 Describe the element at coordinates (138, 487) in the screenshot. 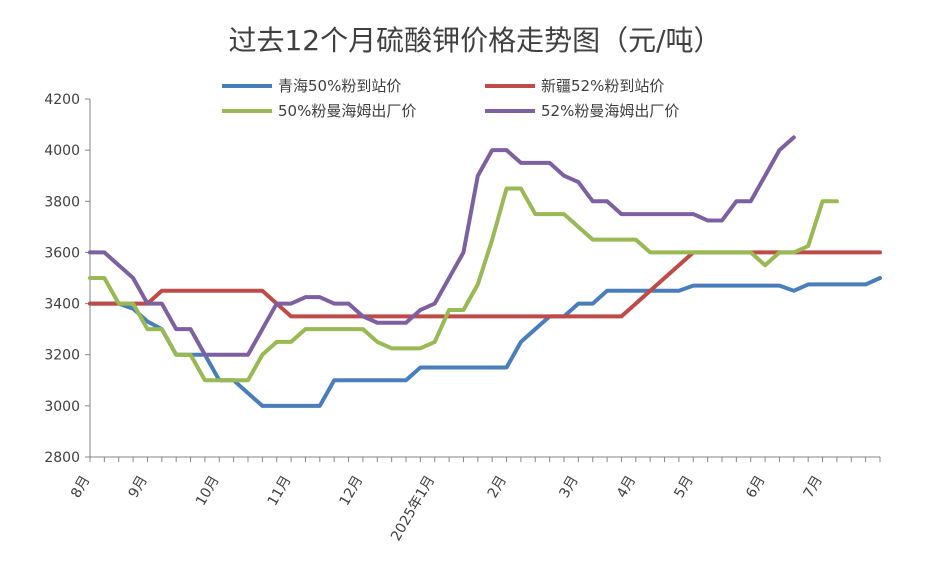

I see `x-tick-label: 9月` at that location.